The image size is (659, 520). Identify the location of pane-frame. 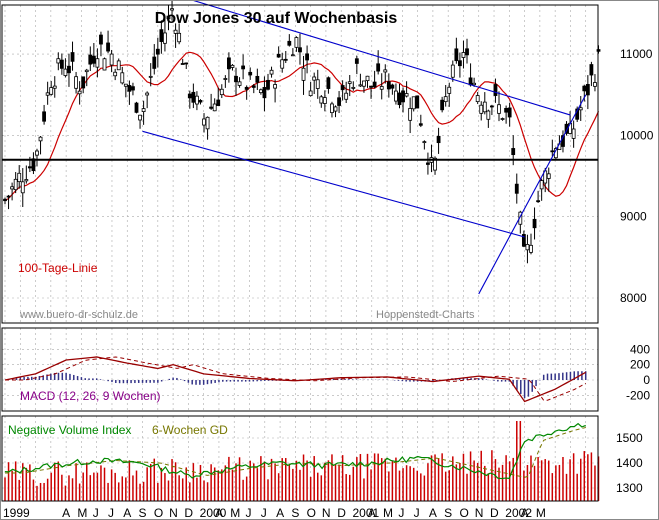
(300, 369).